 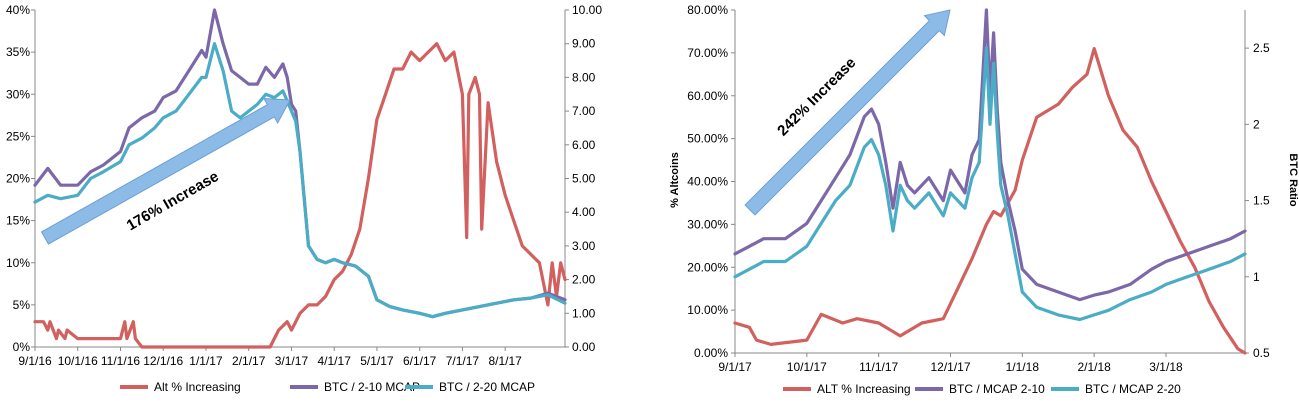 What do you see at coordinates (1023, 367) in the screenshot?
I see `x-tick-label: 1/1/18` at bounding box center [1023, 367].